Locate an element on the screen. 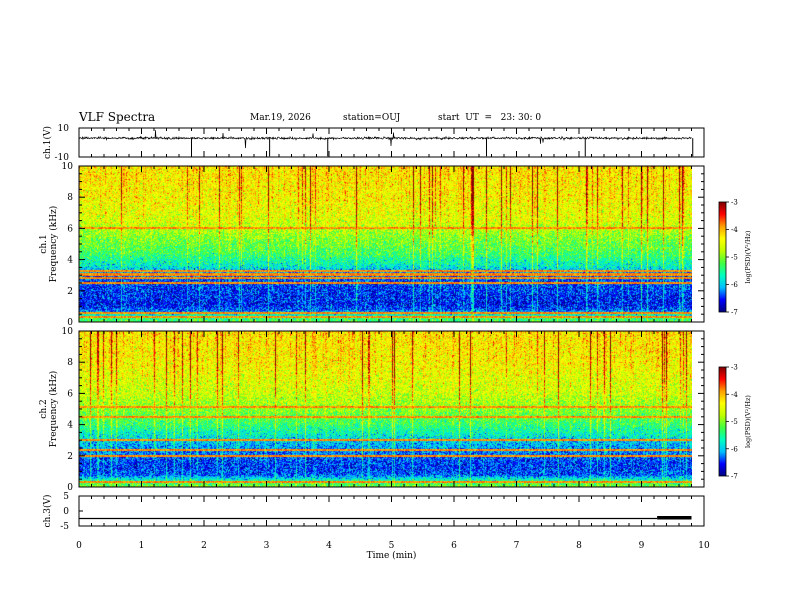  ch2-colorbar-tick-label: -4 is located at coordinates (734, 395).